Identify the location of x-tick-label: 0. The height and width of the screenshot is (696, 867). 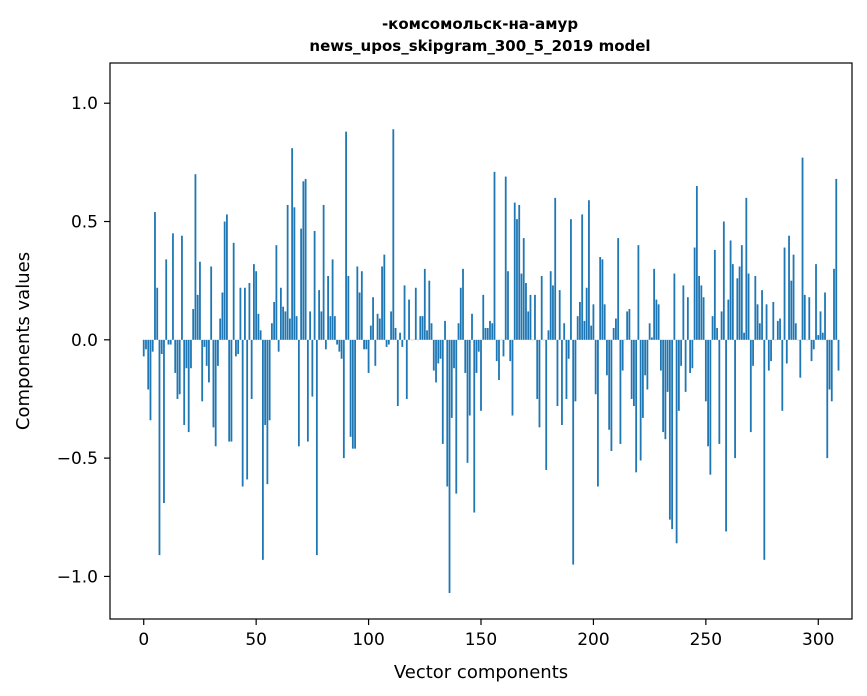
(143, 640).